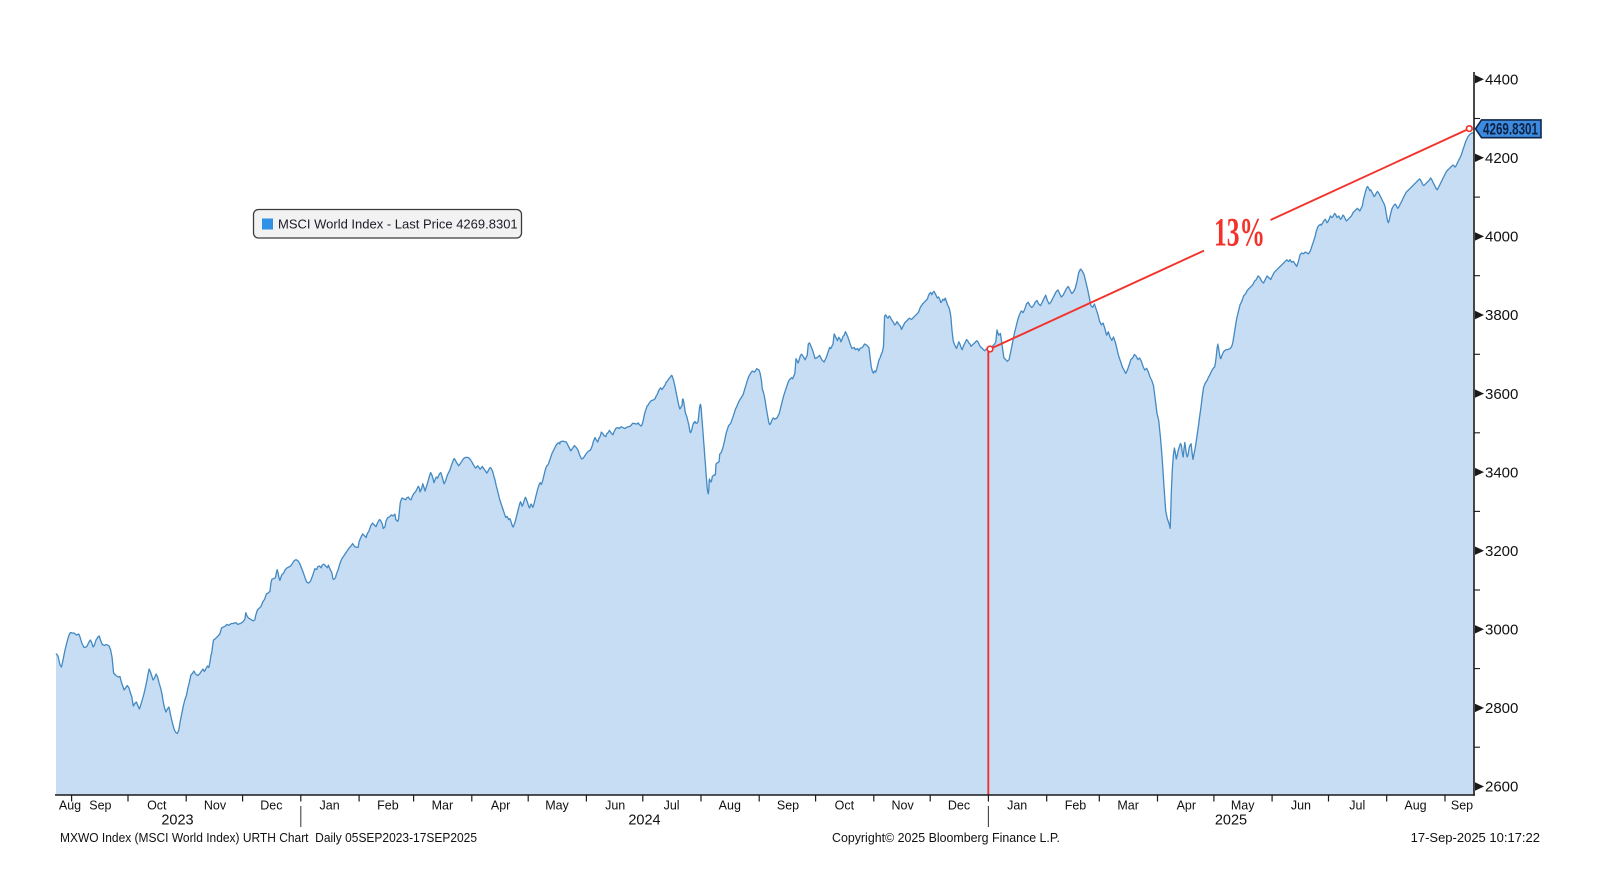  I want to click on svg-text: 3400, so click(1501, 472).